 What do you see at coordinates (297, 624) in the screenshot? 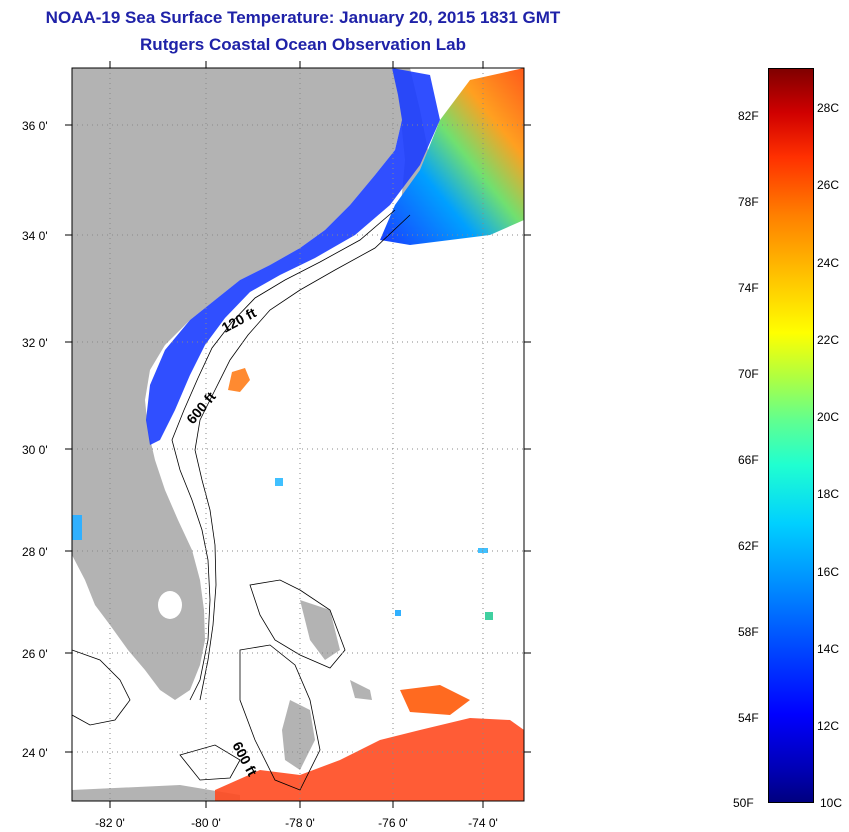
I see `contour-bahamas` at bounding box center [297, 624].